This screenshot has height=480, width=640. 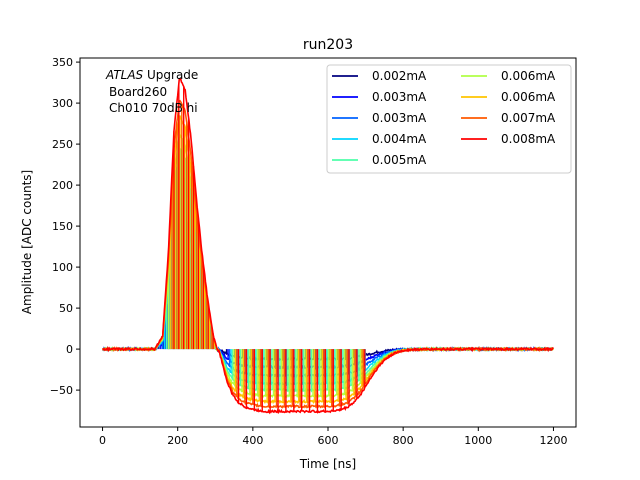 What do you see at coordinates (399, 76) in the screenshot?
I see `legend-label: 0.002mA` at bounding box center [399, 76].